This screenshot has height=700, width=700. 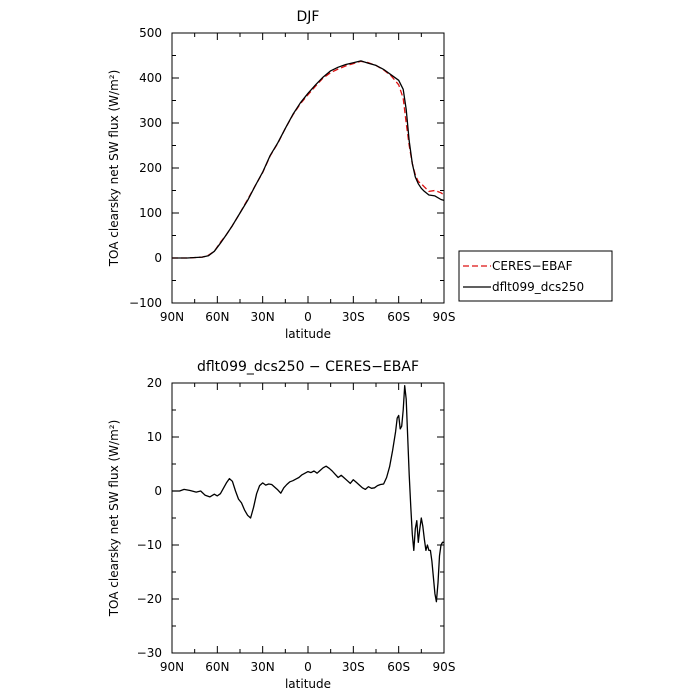 What do you see at coordinates (150, 168) in the screenshot?
I see `y-tick-label: 200` at bounding box center [150, 168].